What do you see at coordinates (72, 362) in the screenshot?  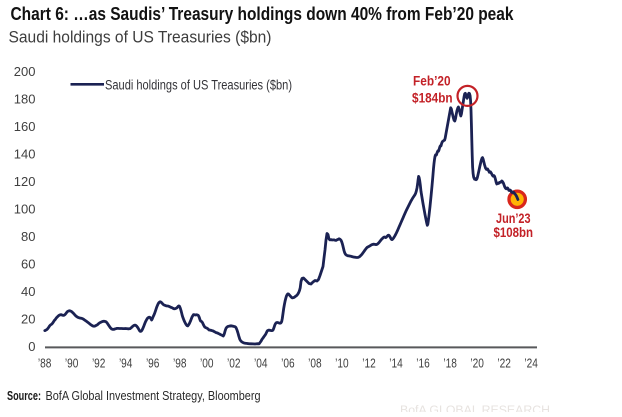 I see `svg-text: ’90` at bounding box center [72, 362].